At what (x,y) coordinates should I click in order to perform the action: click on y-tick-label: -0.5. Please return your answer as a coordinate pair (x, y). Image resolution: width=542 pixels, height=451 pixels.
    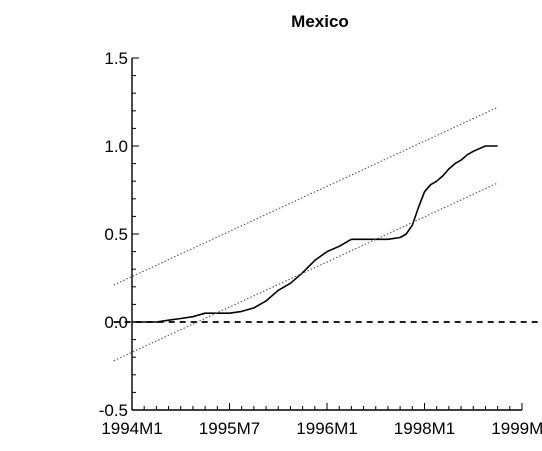
    Looking at the image, I should click on (113, 410).